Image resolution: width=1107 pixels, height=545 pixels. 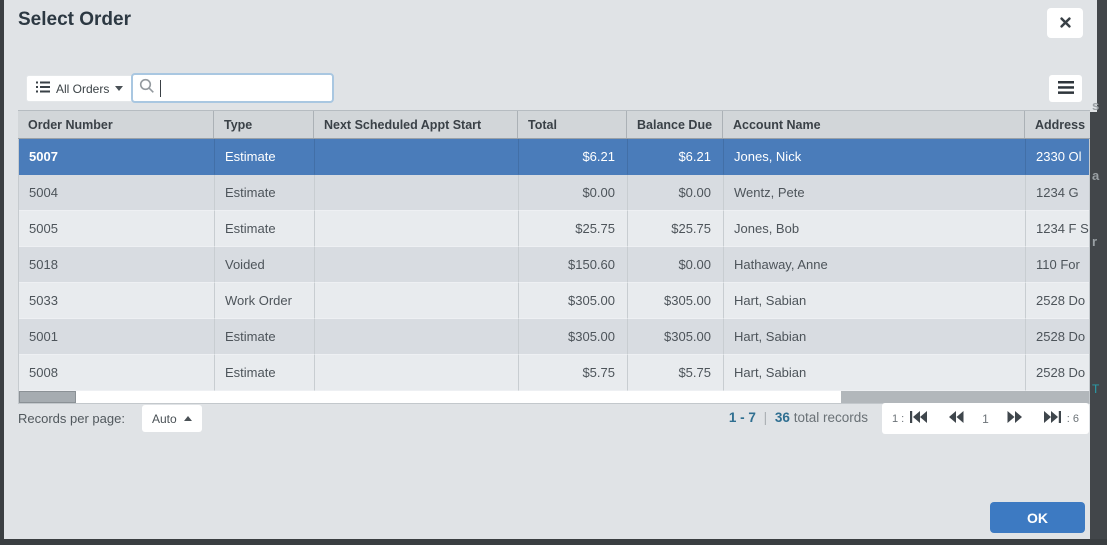 I want to click on cell-balance-due: $25.75, so click(x=676, y=229).